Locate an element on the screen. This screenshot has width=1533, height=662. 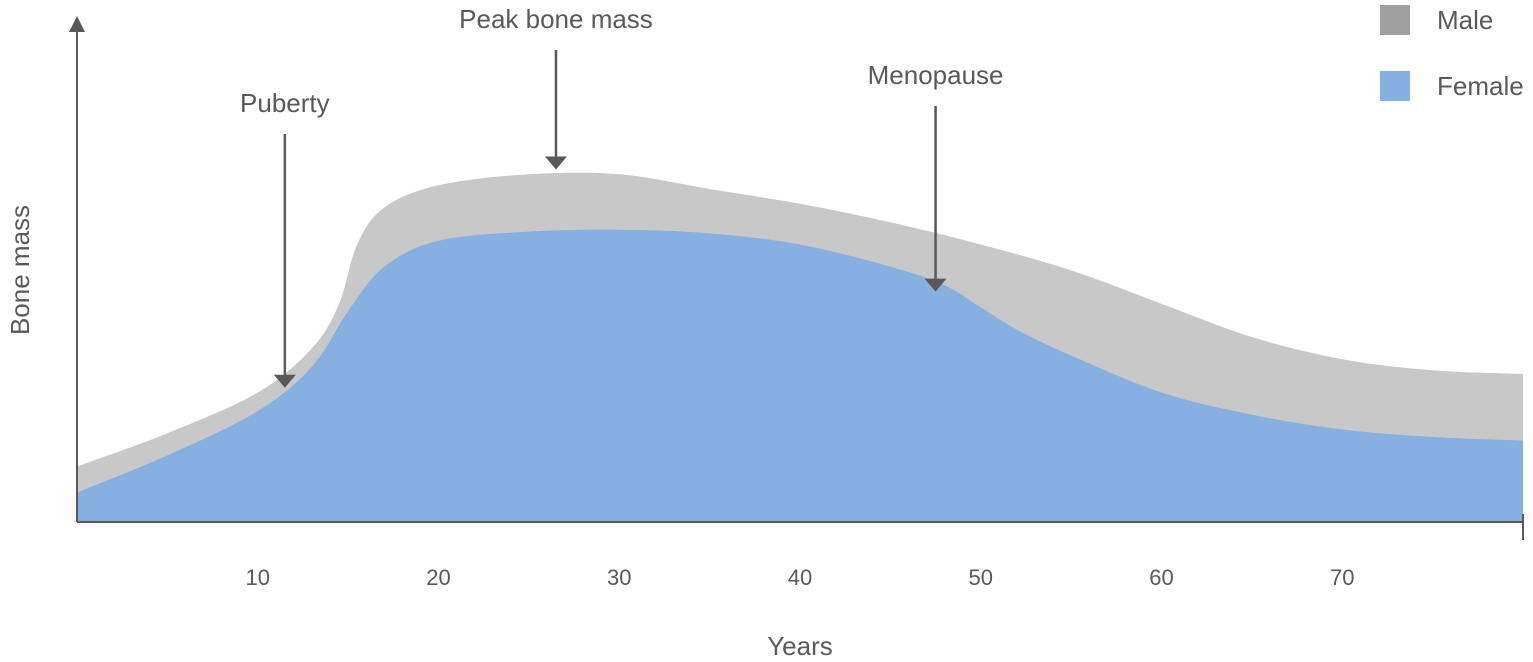
x-axis-label: Years is located at coordinates (800, 646).